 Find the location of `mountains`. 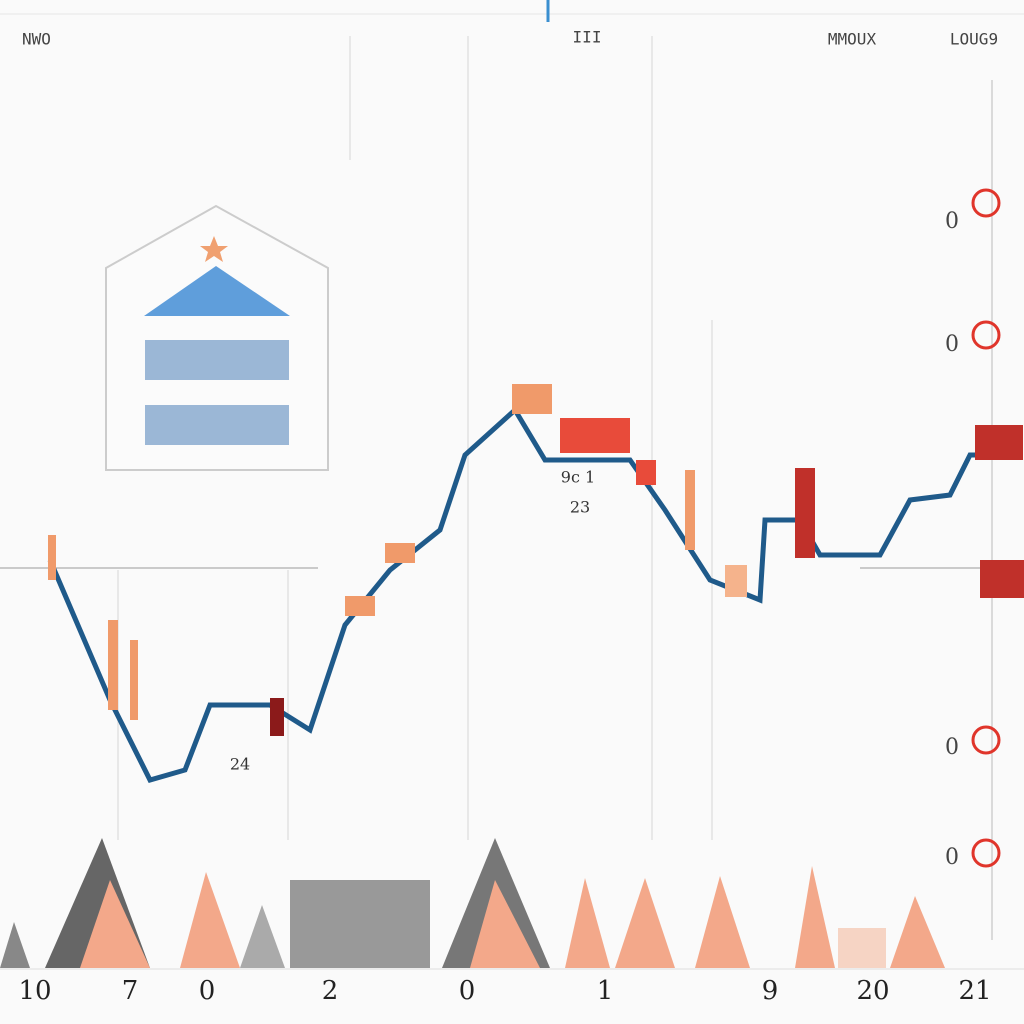

mountains is located at coordinates (472, 903).